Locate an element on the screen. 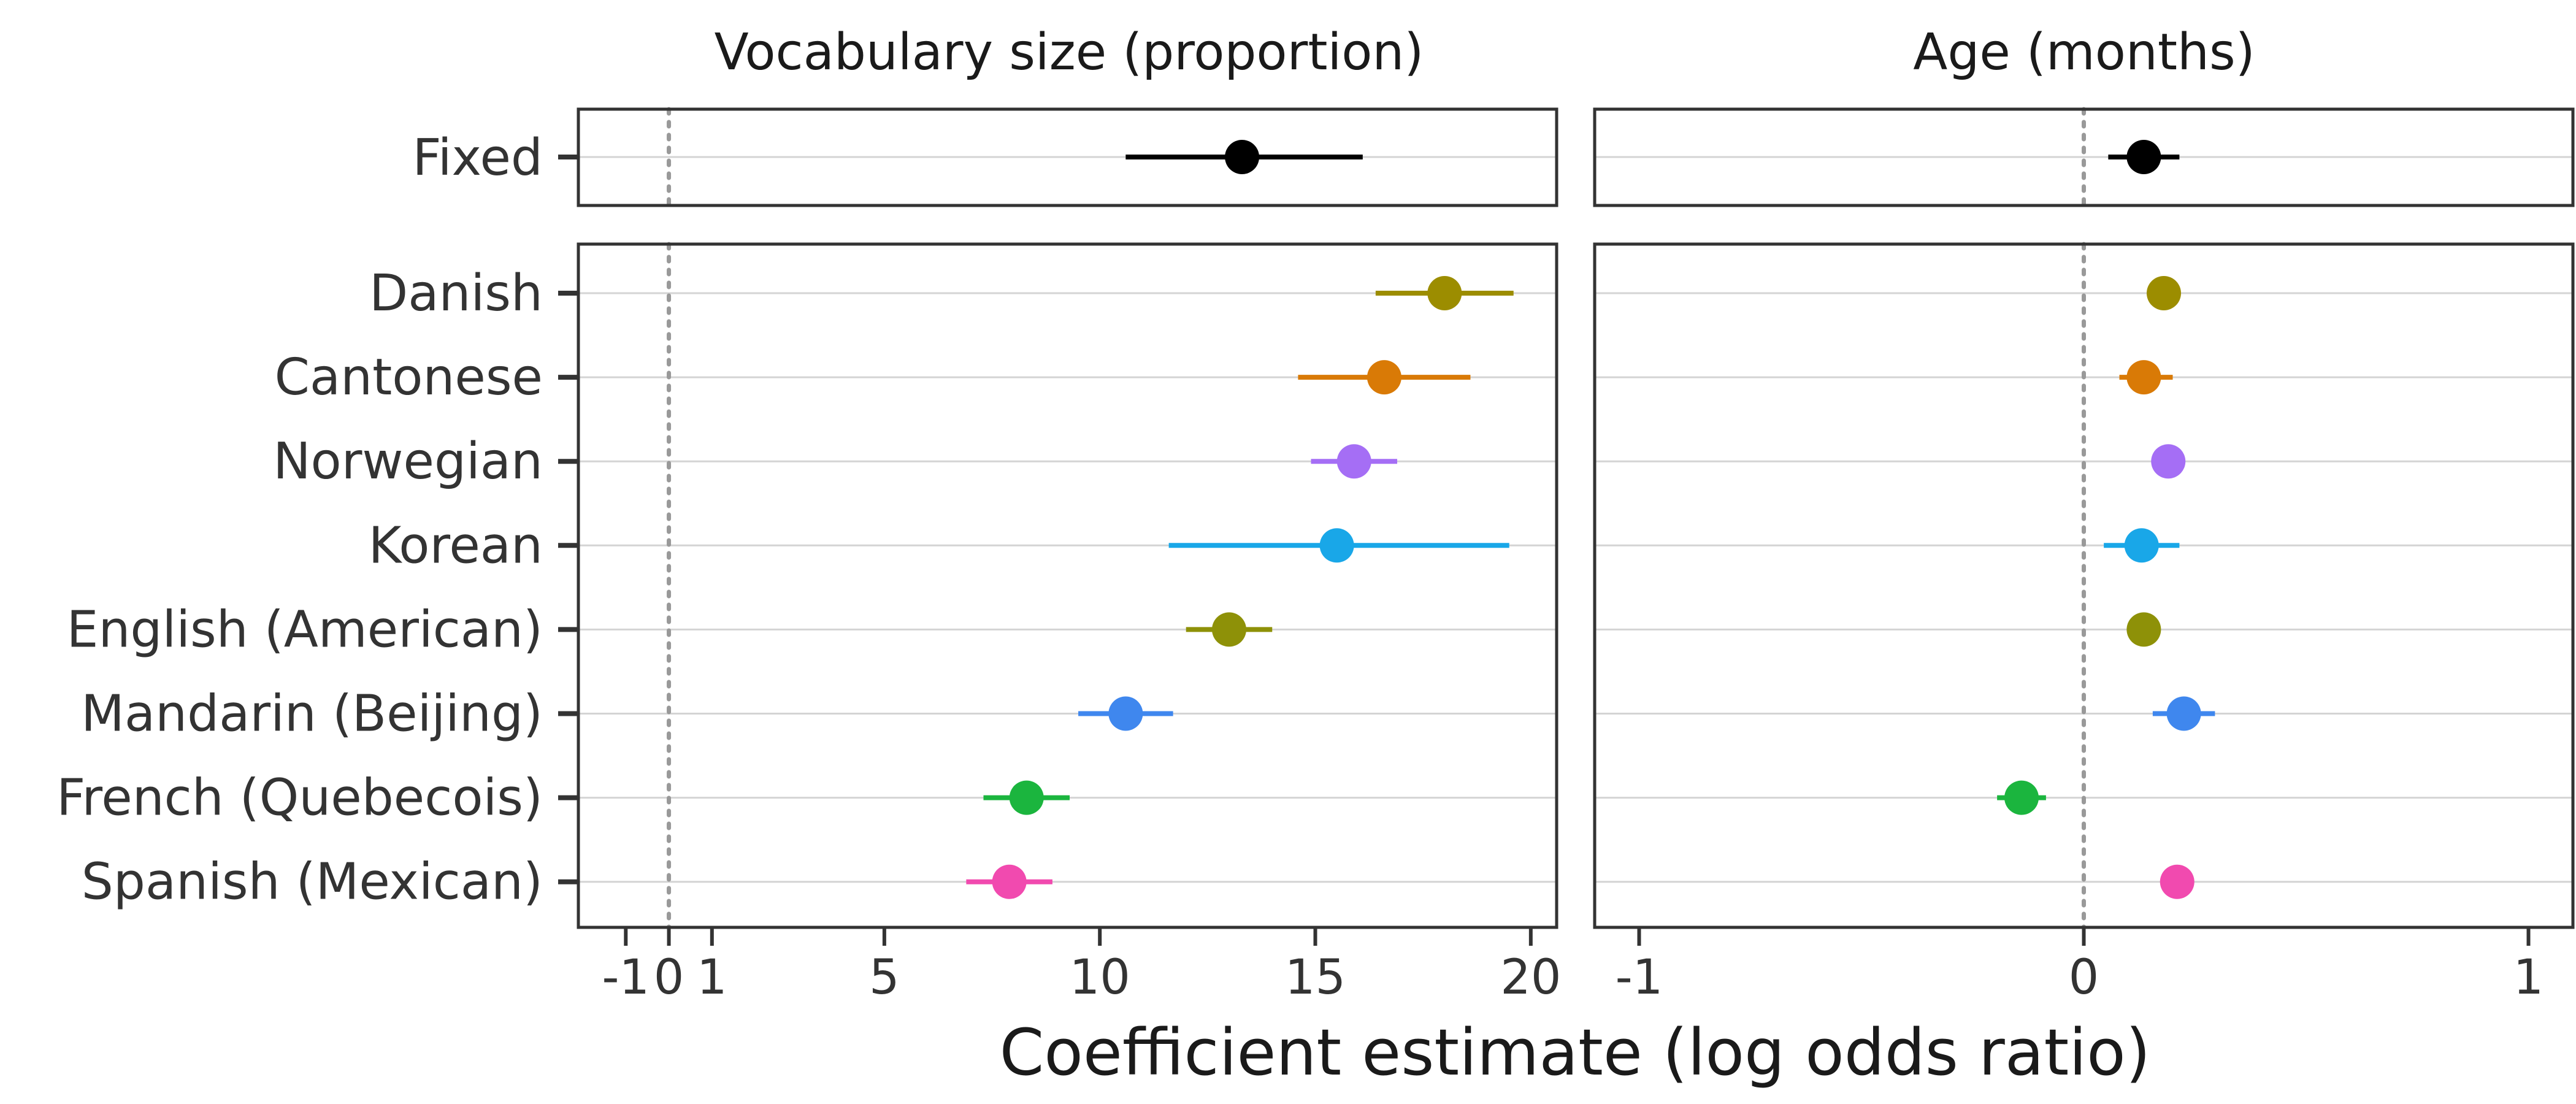 The height and width of the screenshot is (1104, 2576). point-danish-vocabulary is located at coordinates (1444, 293).